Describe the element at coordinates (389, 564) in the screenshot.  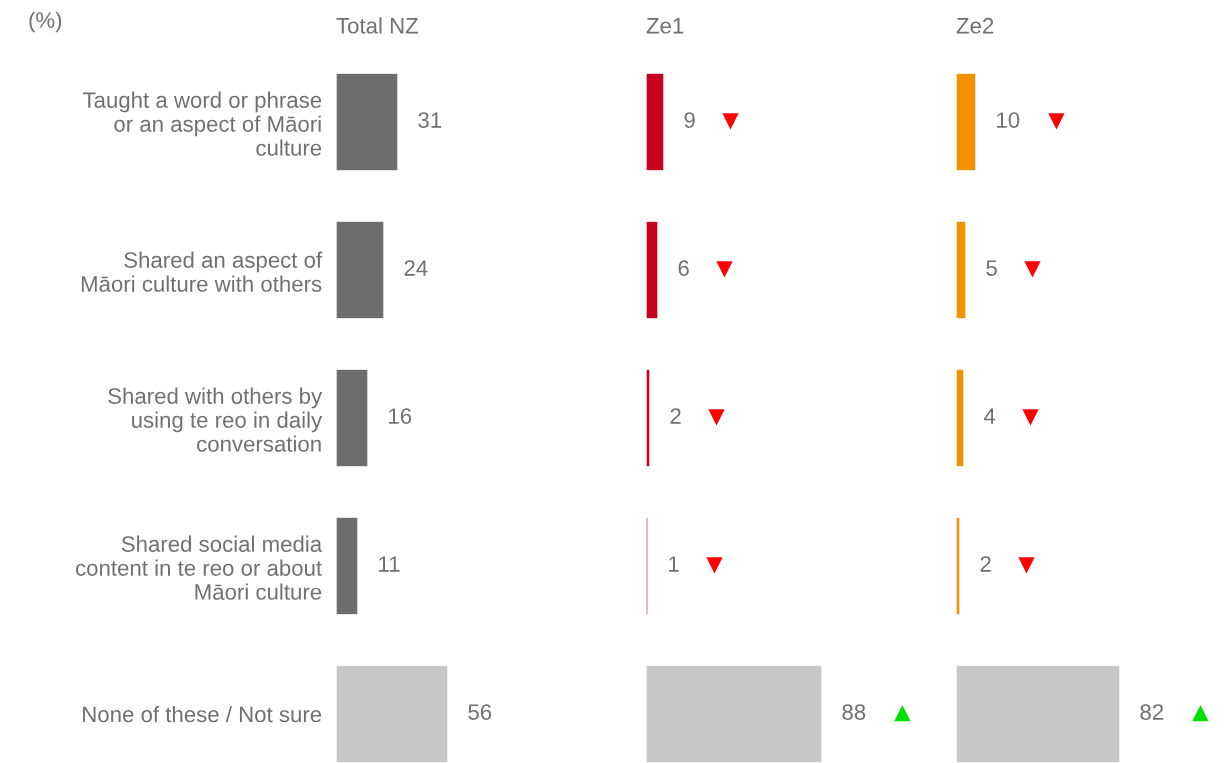
I see `data-label: 11` at that location.